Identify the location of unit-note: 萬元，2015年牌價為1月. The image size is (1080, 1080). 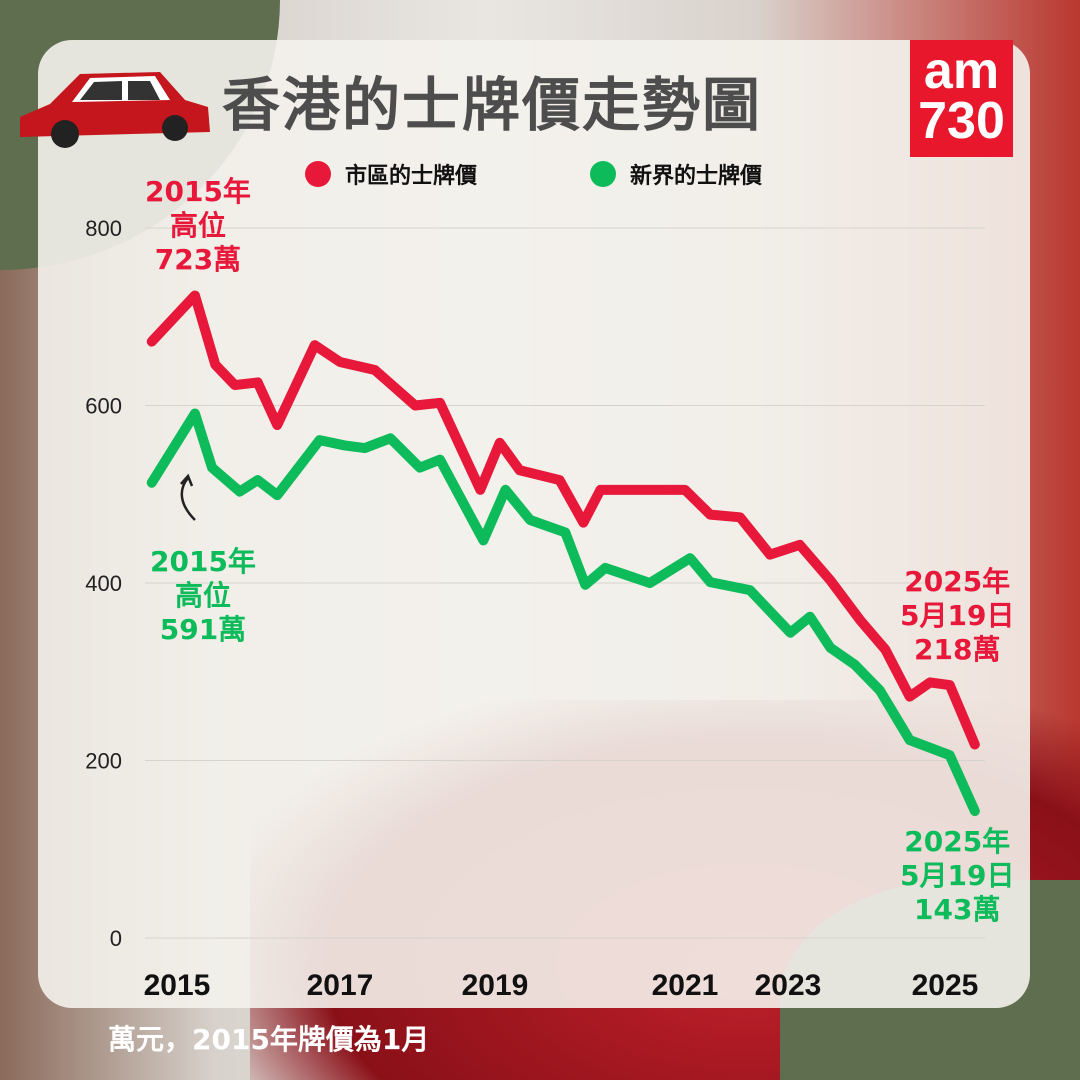
(269, 1039).